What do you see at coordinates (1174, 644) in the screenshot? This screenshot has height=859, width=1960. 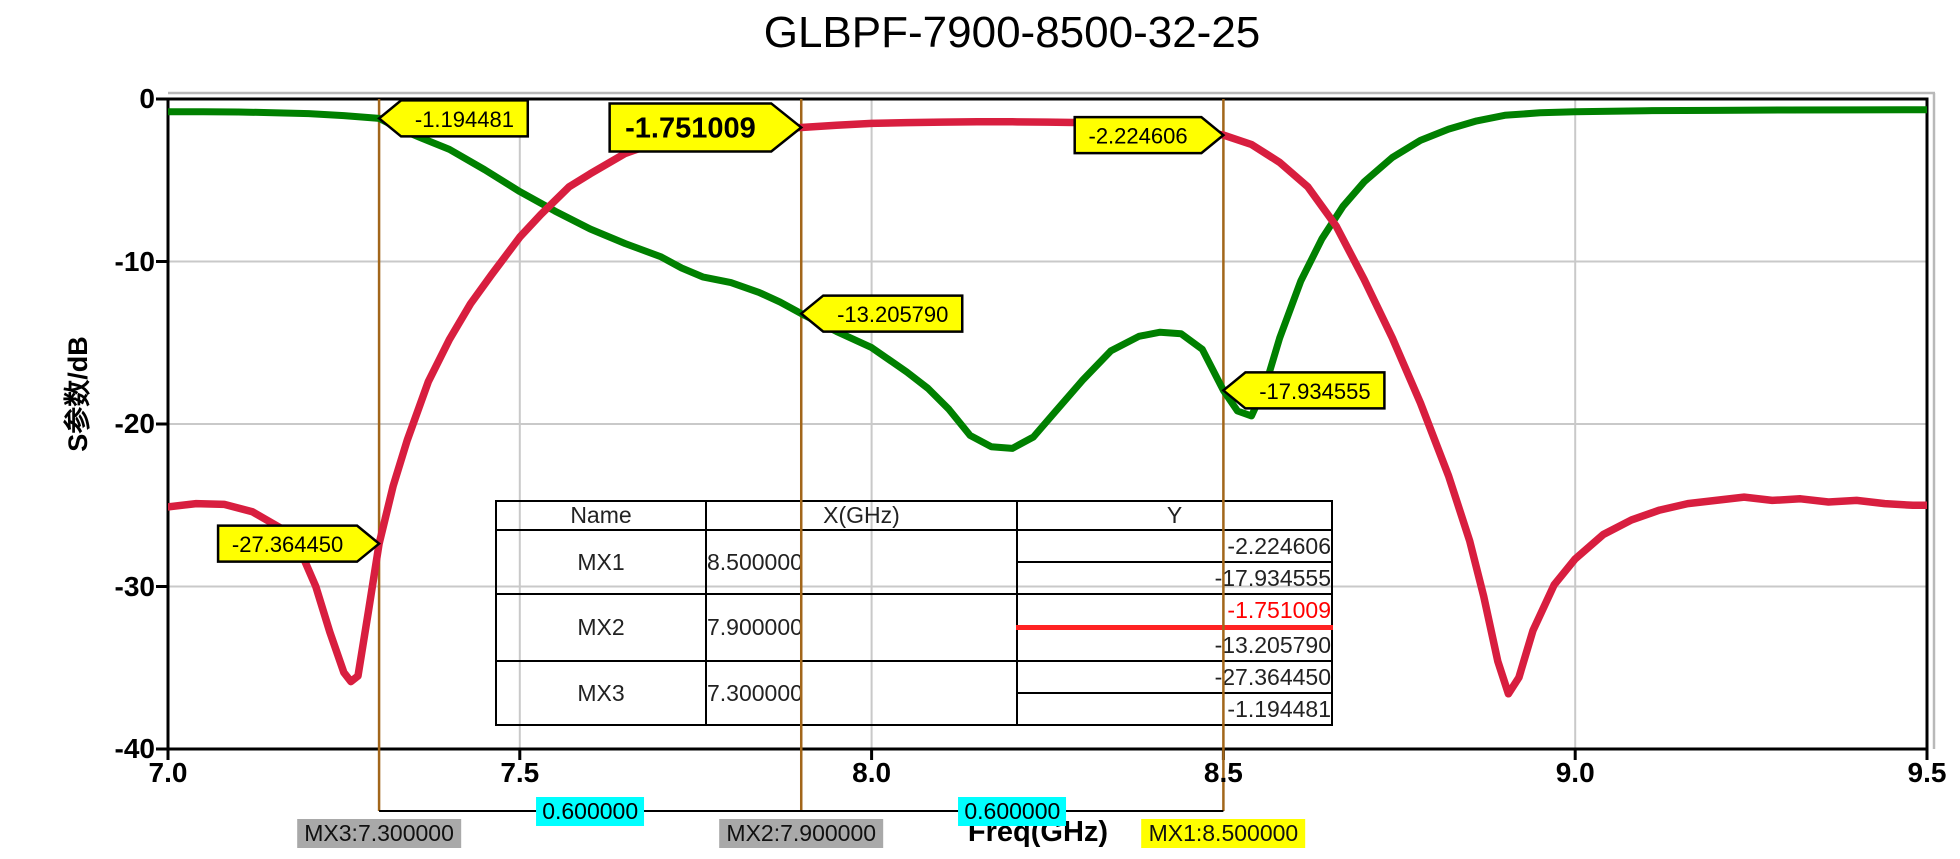 I see `marker-y-cell: -13.205790` at bounding box center [1174, 644].